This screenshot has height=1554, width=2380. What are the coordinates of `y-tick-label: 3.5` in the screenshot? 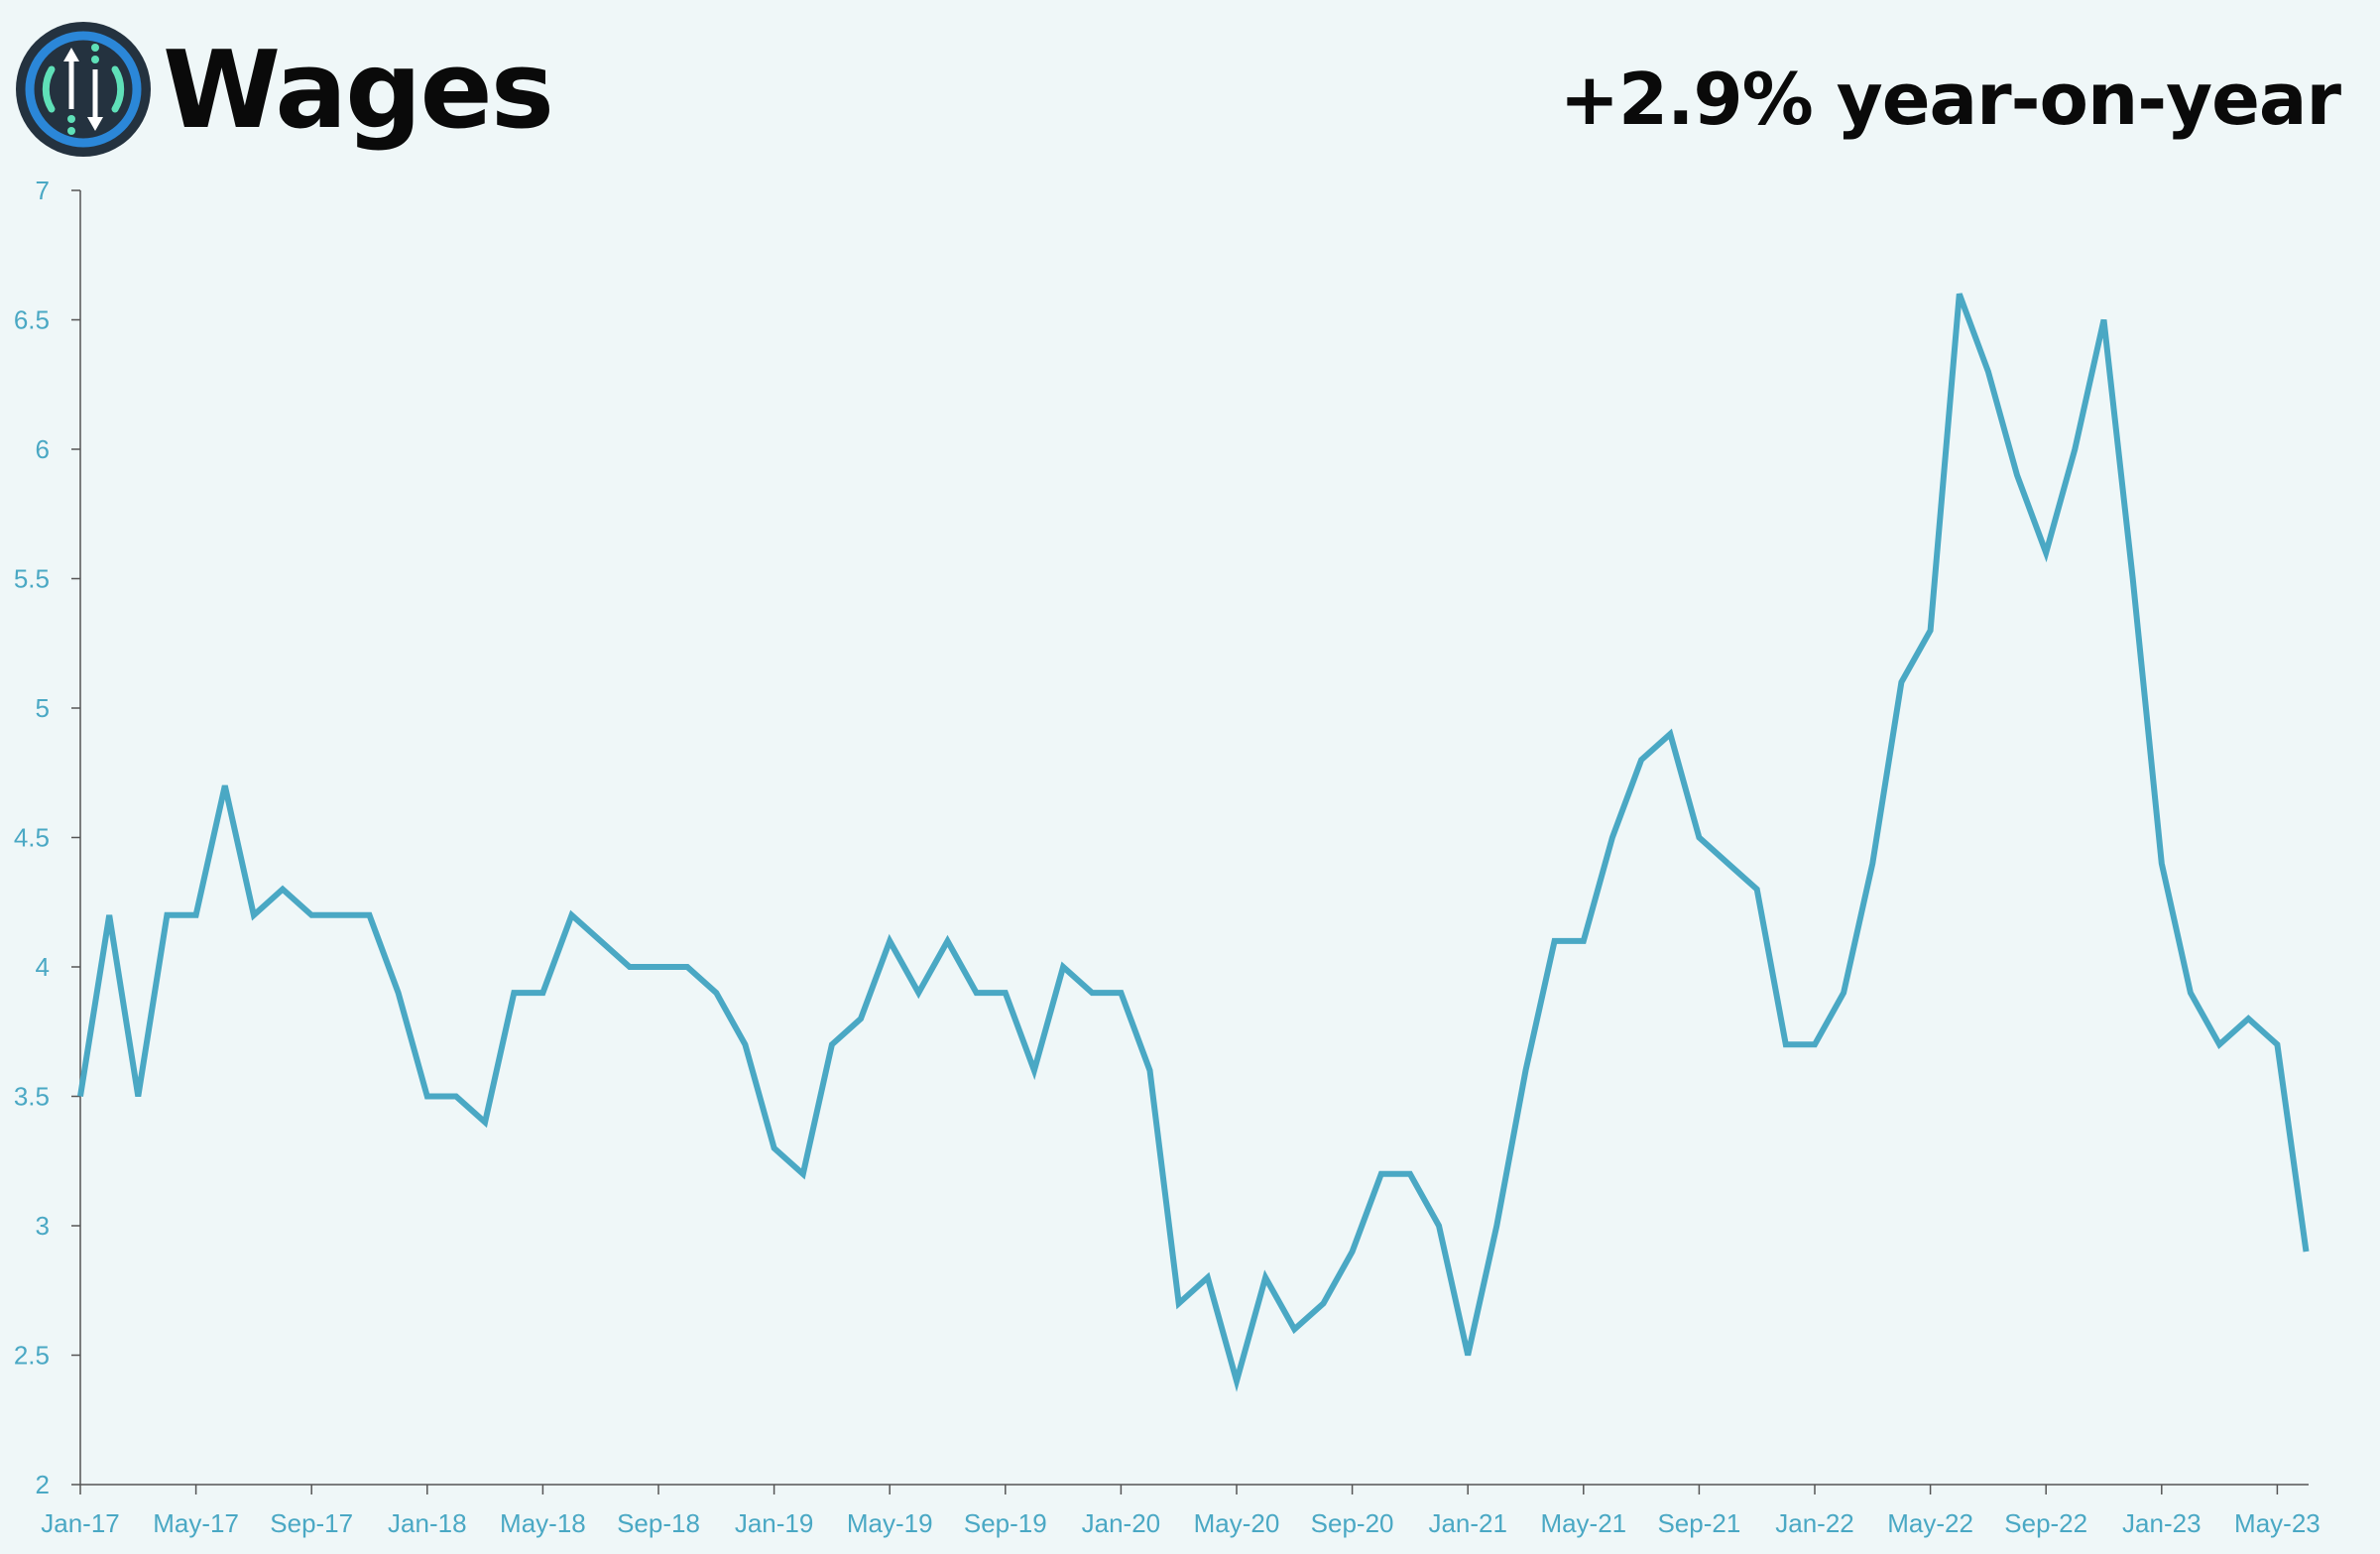 It's located at (32, 1097).